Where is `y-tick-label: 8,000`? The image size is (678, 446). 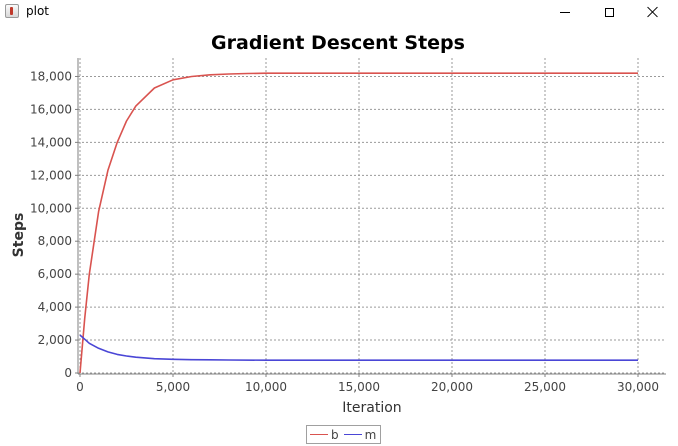
y-tick-label: 8,000 is located at coordinates (55, 241).